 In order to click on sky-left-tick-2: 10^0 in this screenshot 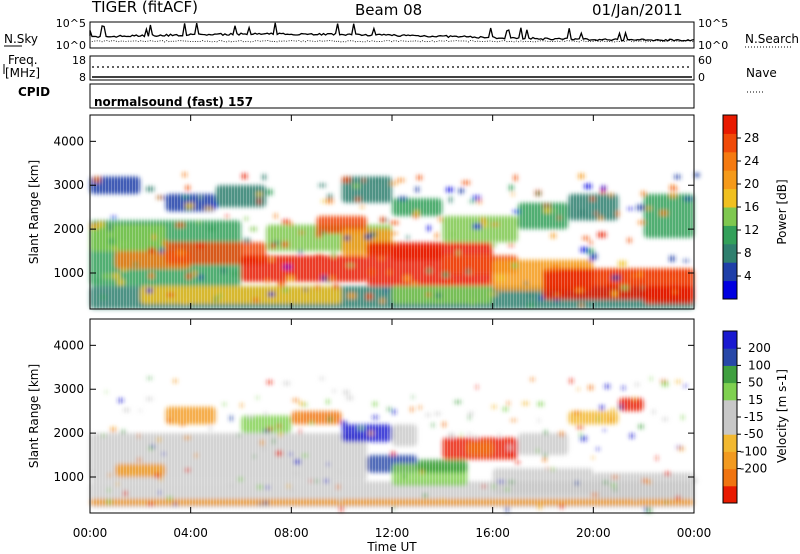, I will do `click(71, 45)`.